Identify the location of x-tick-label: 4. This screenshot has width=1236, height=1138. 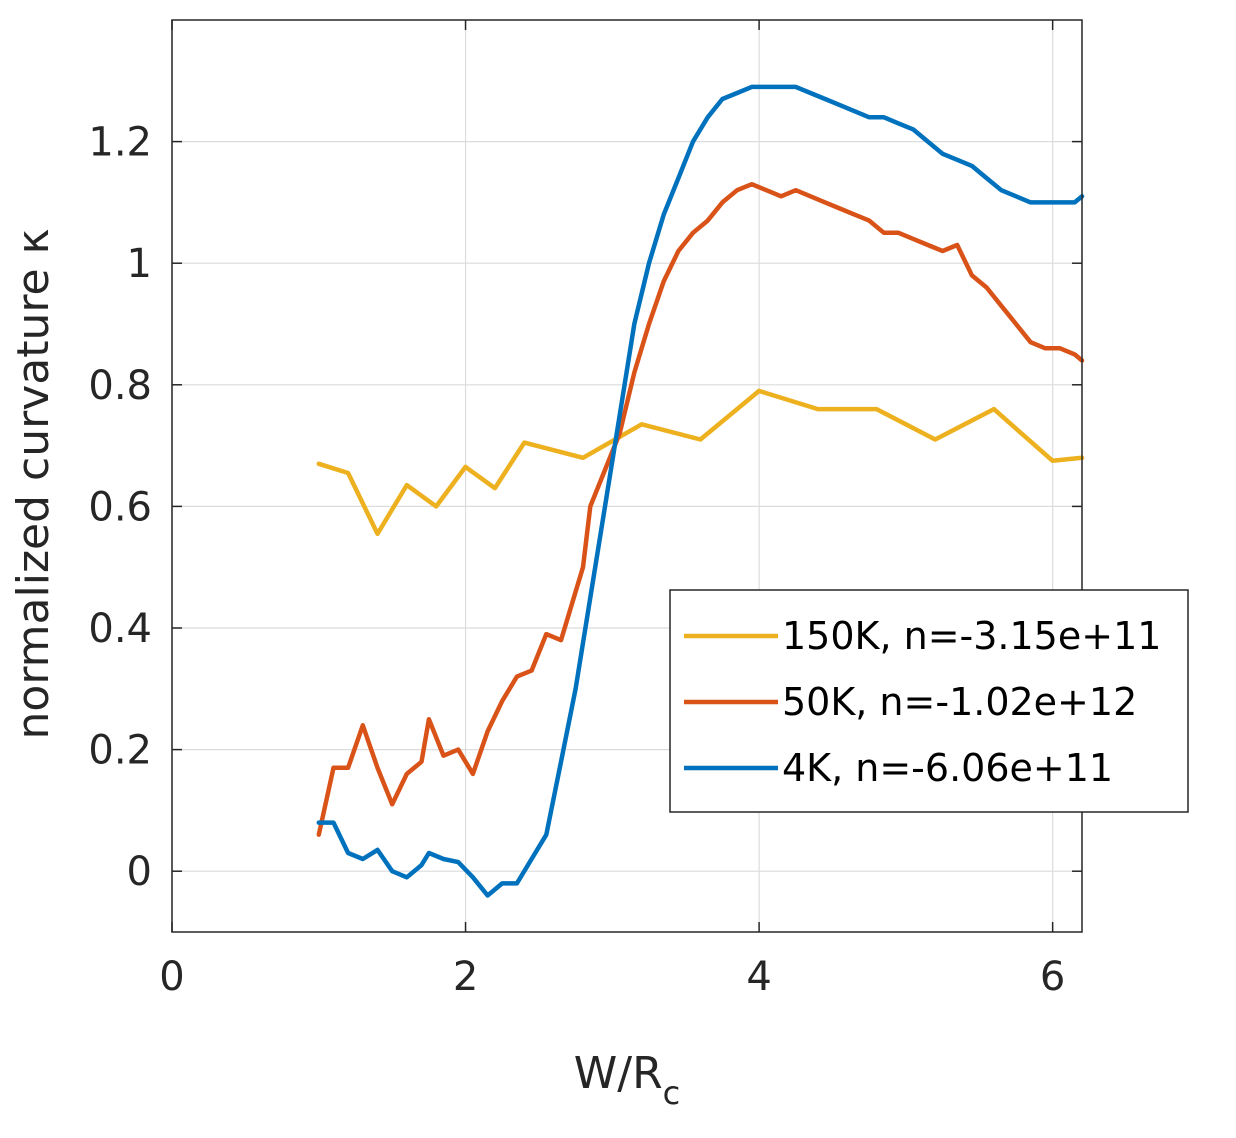
(758, 977).